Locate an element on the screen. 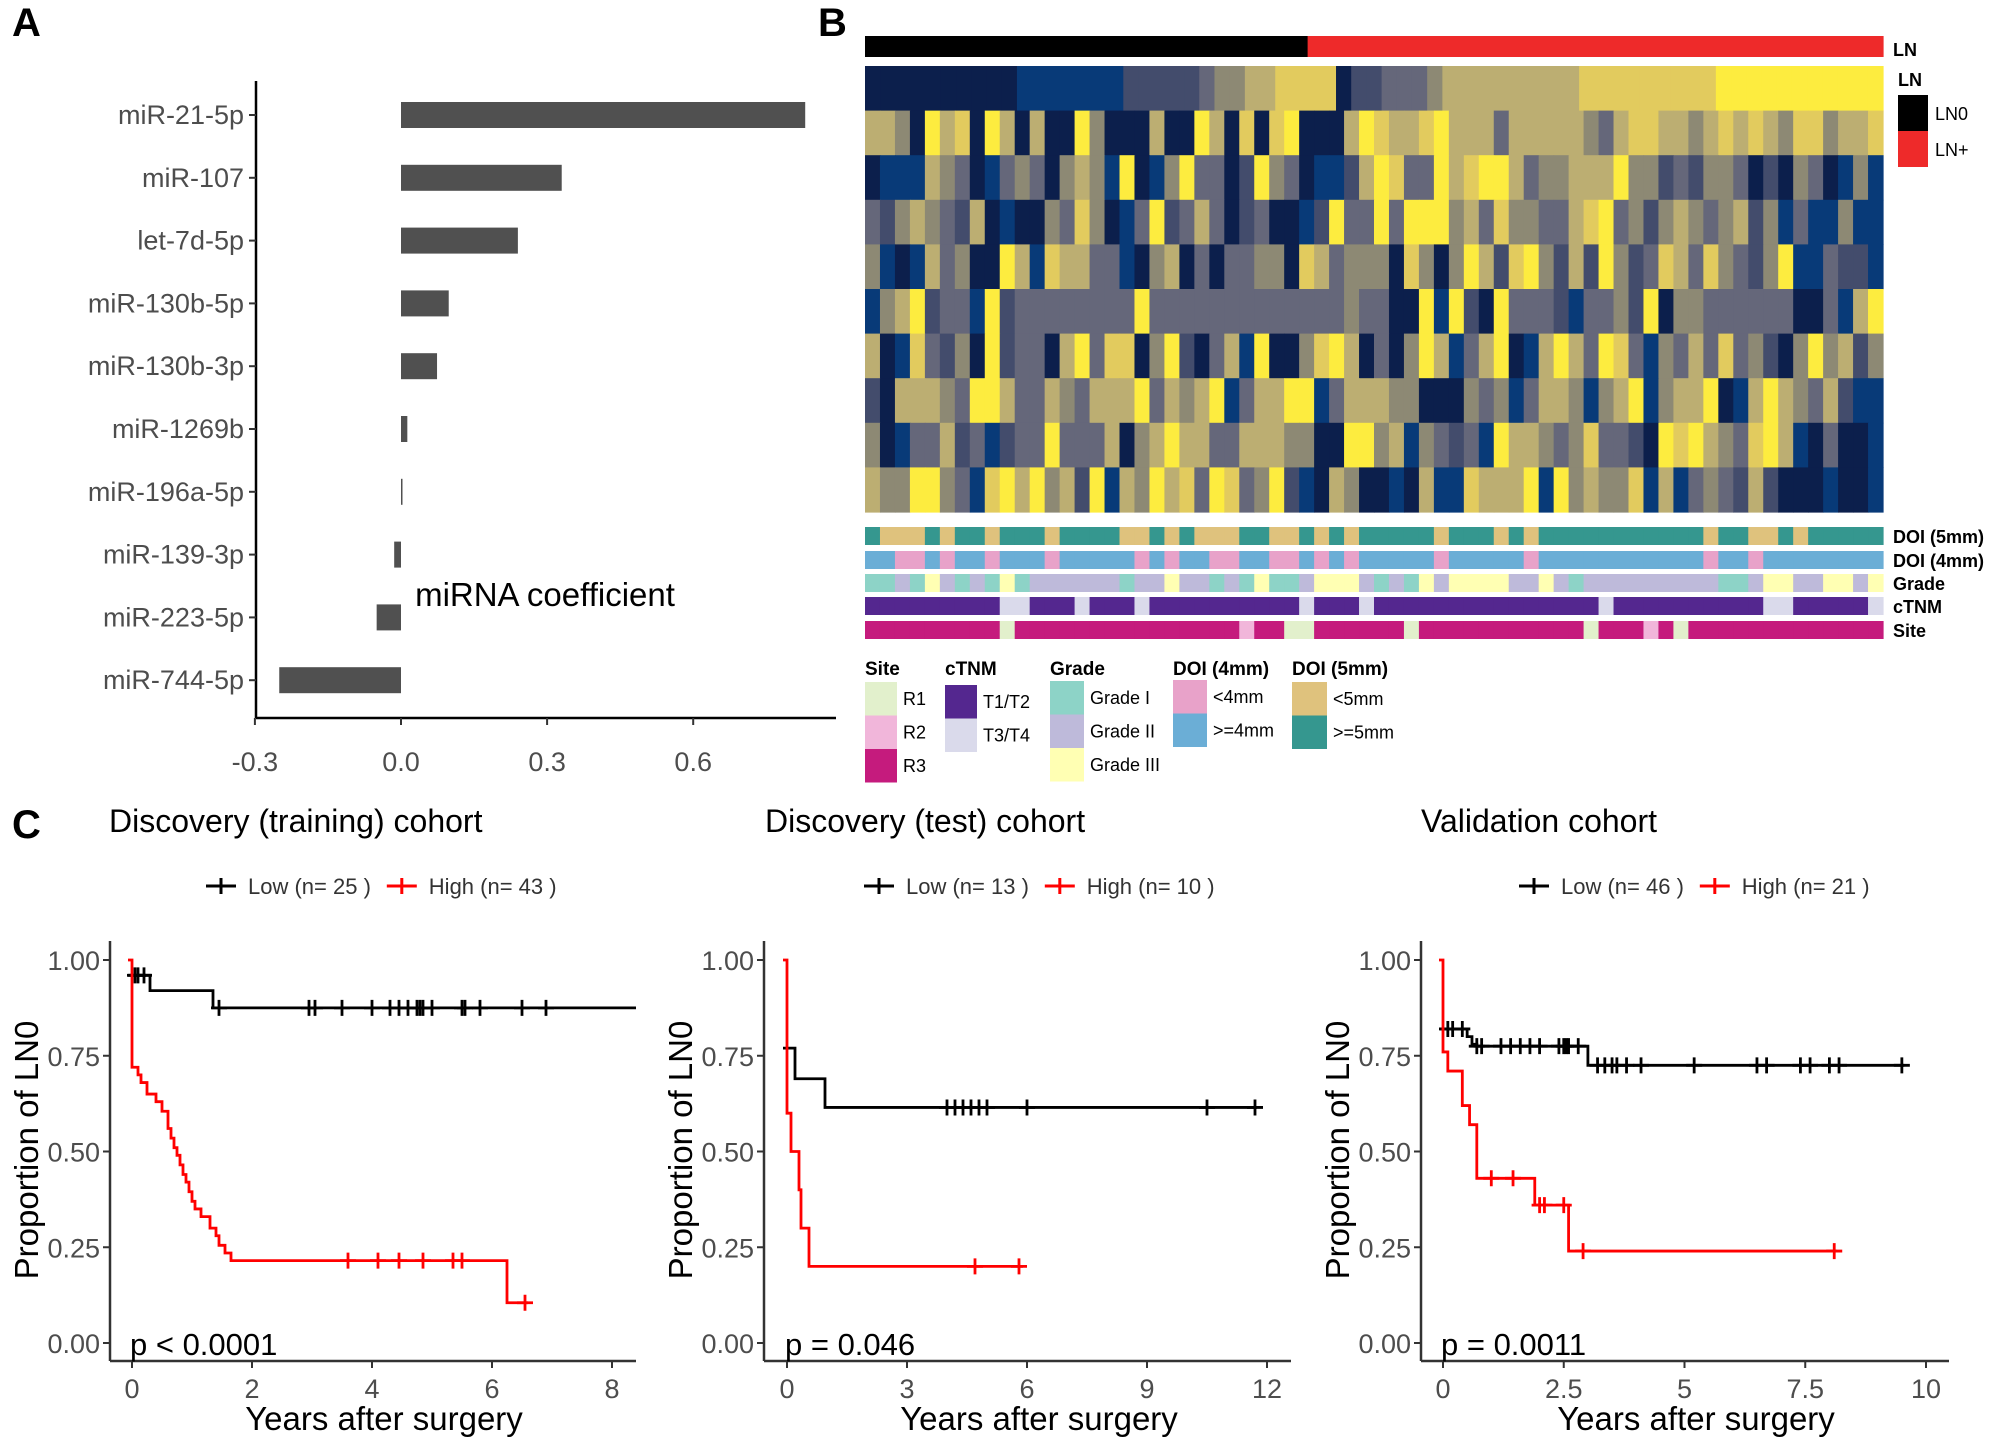  coefficient-bar is located at coordinates (404, 429).